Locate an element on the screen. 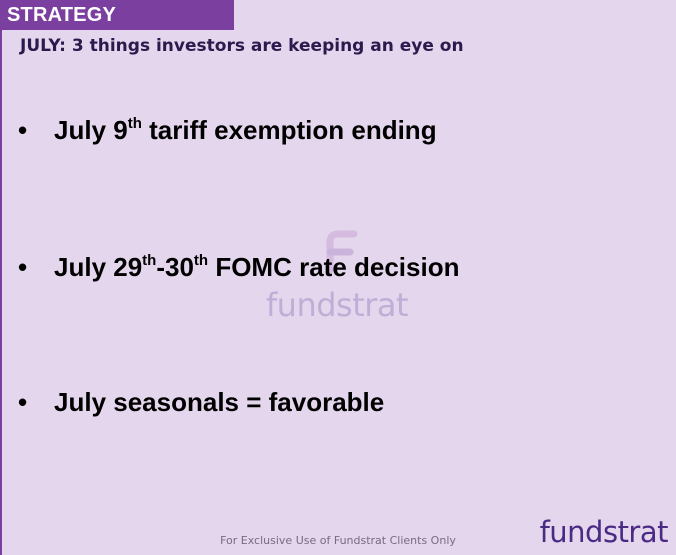 The height and width of the screenshot is (555, 676). bullet-text: tariff exemption ending is located at coordinates (289, 130).